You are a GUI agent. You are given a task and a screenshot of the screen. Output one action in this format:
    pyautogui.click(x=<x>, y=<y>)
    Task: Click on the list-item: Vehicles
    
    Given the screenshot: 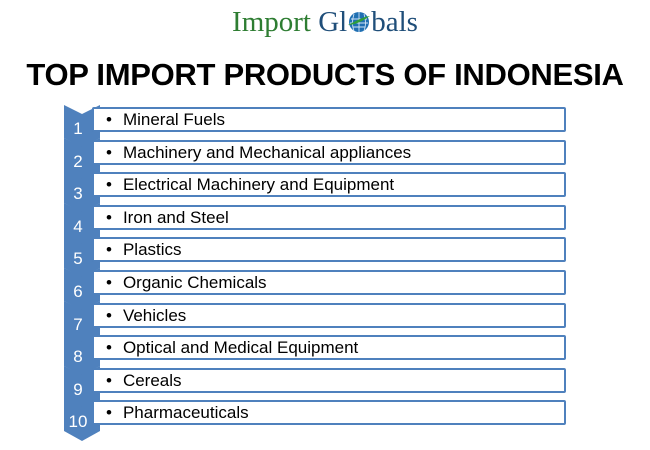 What is the action you would take?
    pyautogui.click(x=329, y=315)
    